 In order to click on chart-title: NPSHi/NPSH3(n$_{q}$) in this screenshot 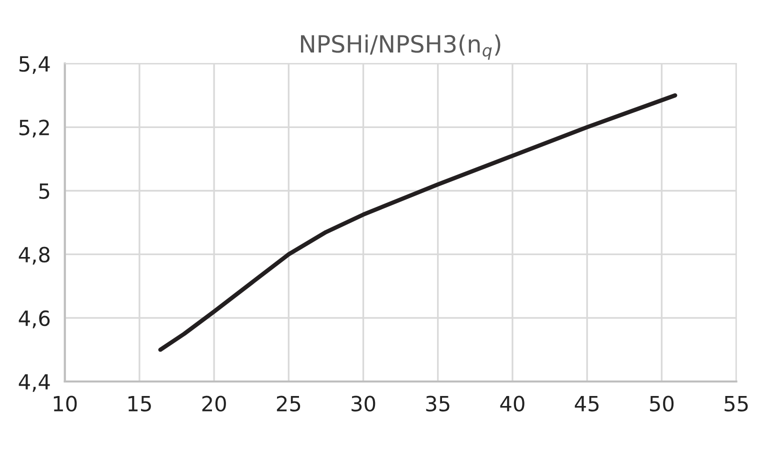, I will do `click(400, 47)`.